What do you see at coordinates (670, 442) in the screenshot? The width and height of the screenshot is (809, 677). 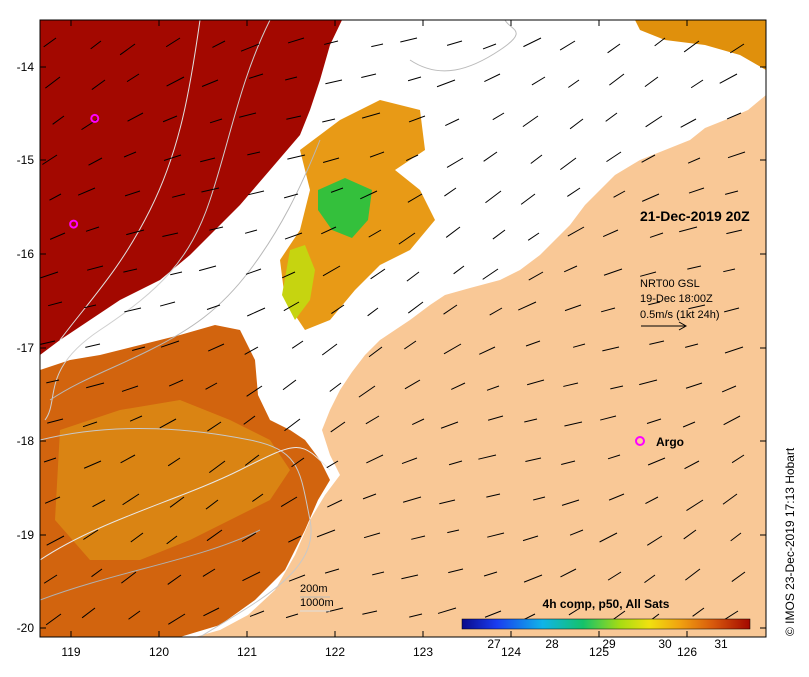 I see `argo-legend-label: Argo` at bounding box center [670, 442].